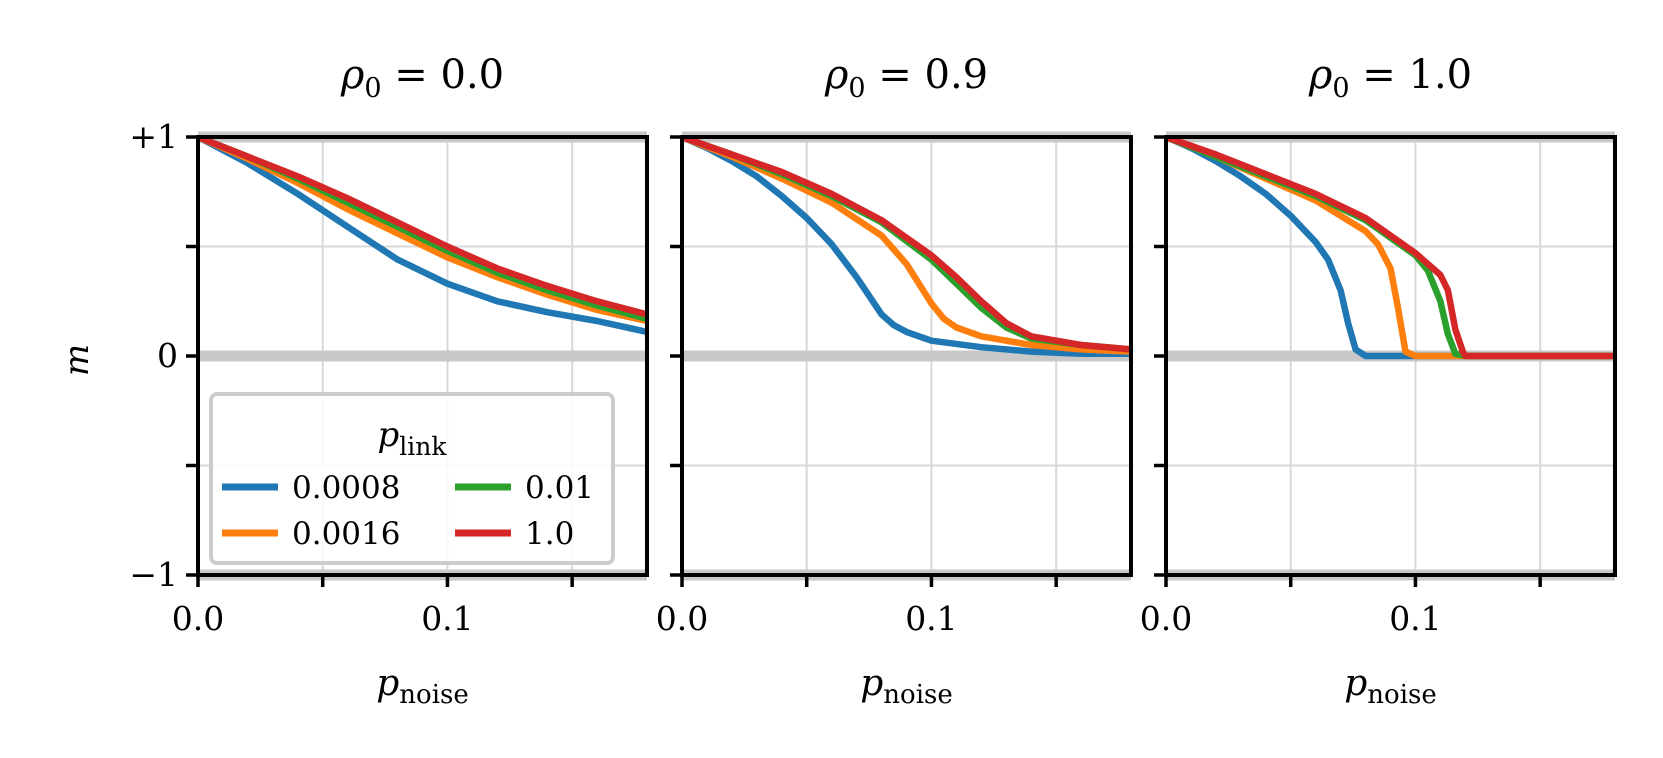 The image size is (1663, 758). I want to click on legend-label-1.0: 1.0, so click(549, 534).